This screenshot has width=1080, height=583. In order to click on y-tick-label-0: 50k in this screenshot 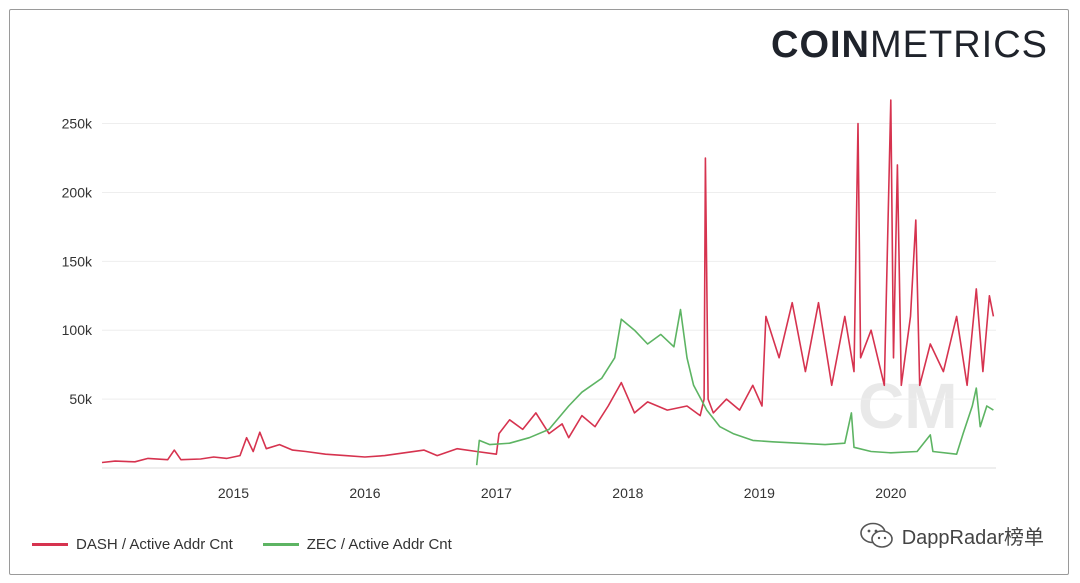, I will do `click(81, 399)`.